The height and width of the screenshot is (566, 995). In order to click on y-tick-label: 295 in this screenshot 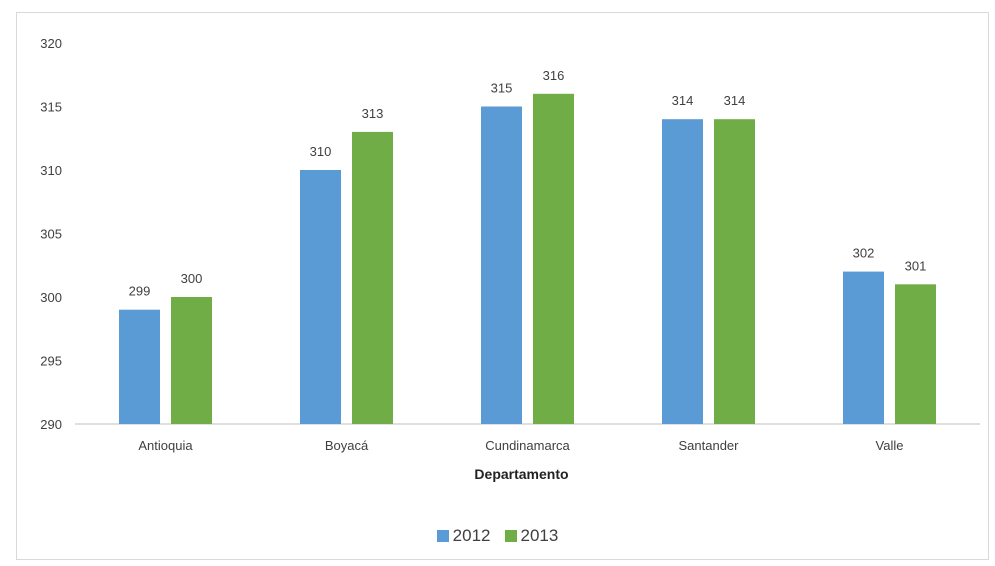, I will do `click(51, 361)`.